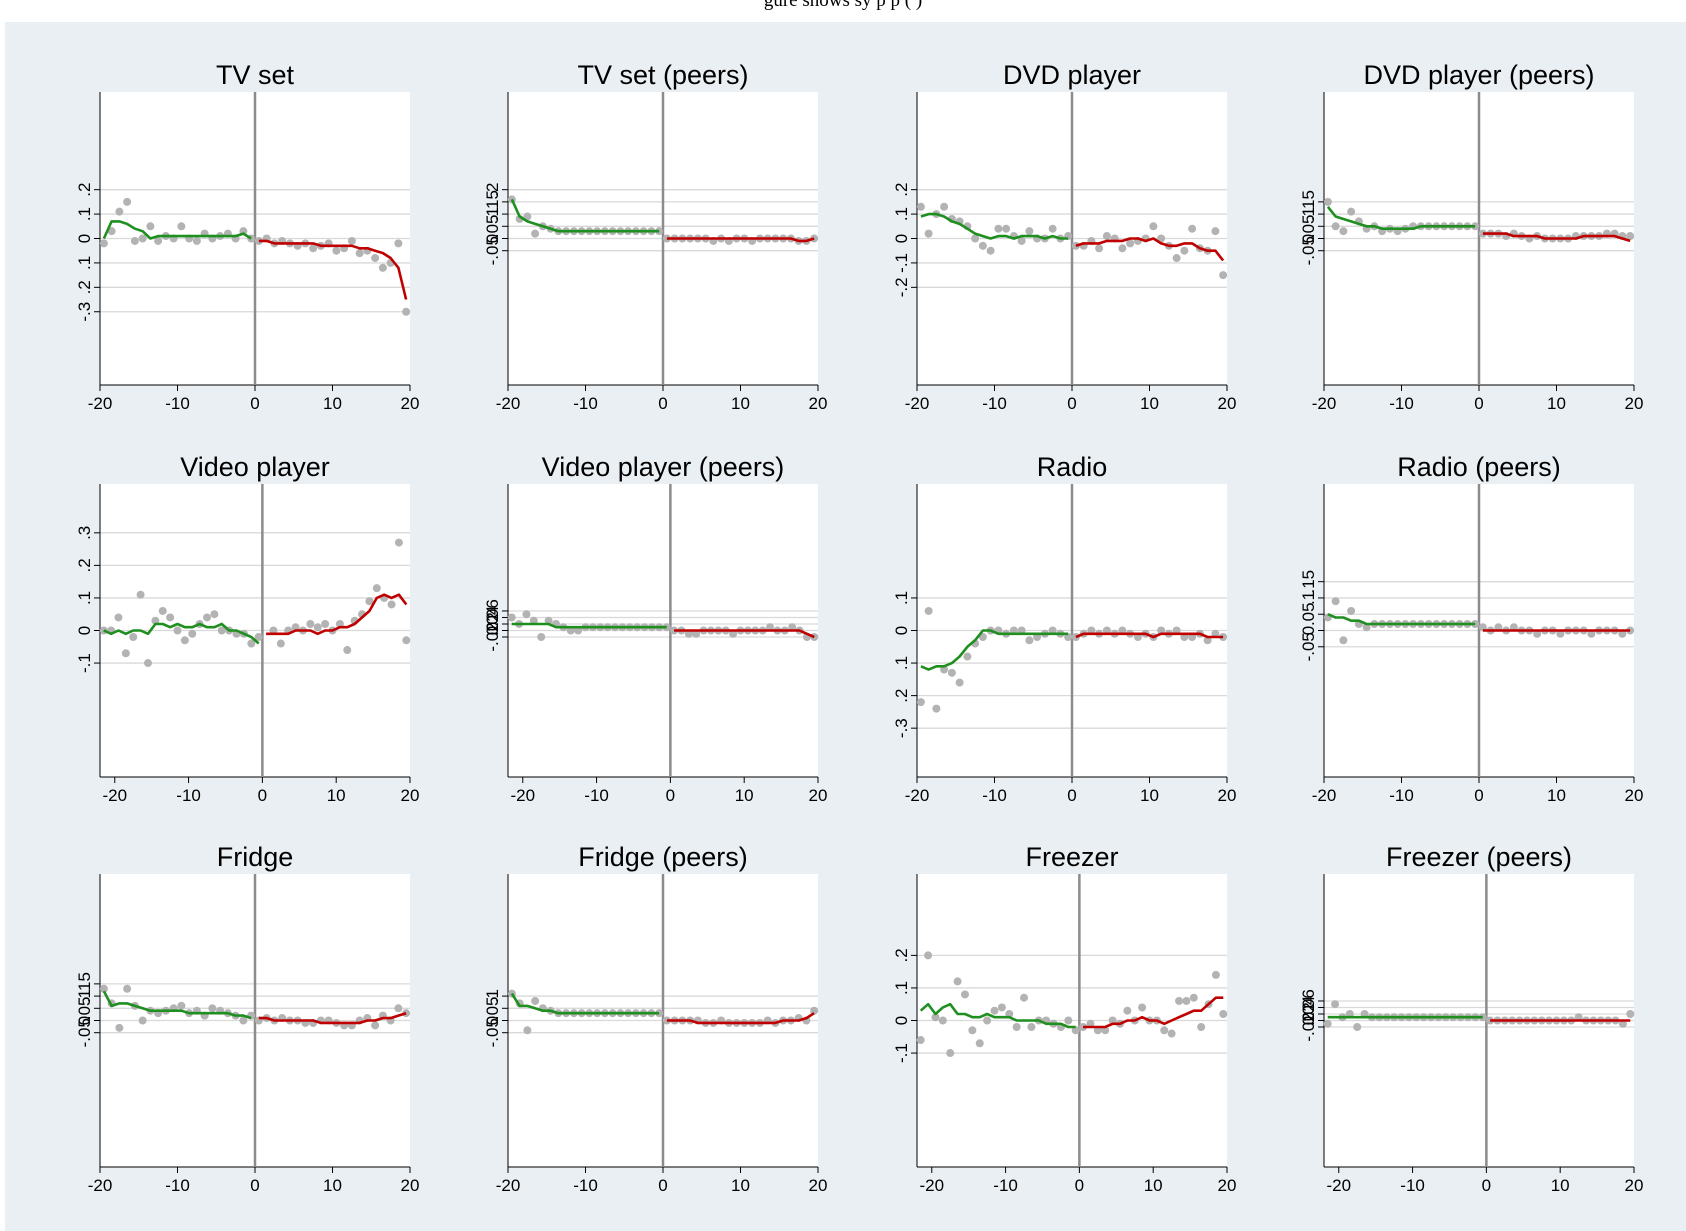 The height and width of the screenshot is (1231, 1686). What do you see at coordinates (1308, 226) in the screenshot?
I see `chart-dvd-player-peers-ytick-label: .05` at bounding box center [1308, 226].